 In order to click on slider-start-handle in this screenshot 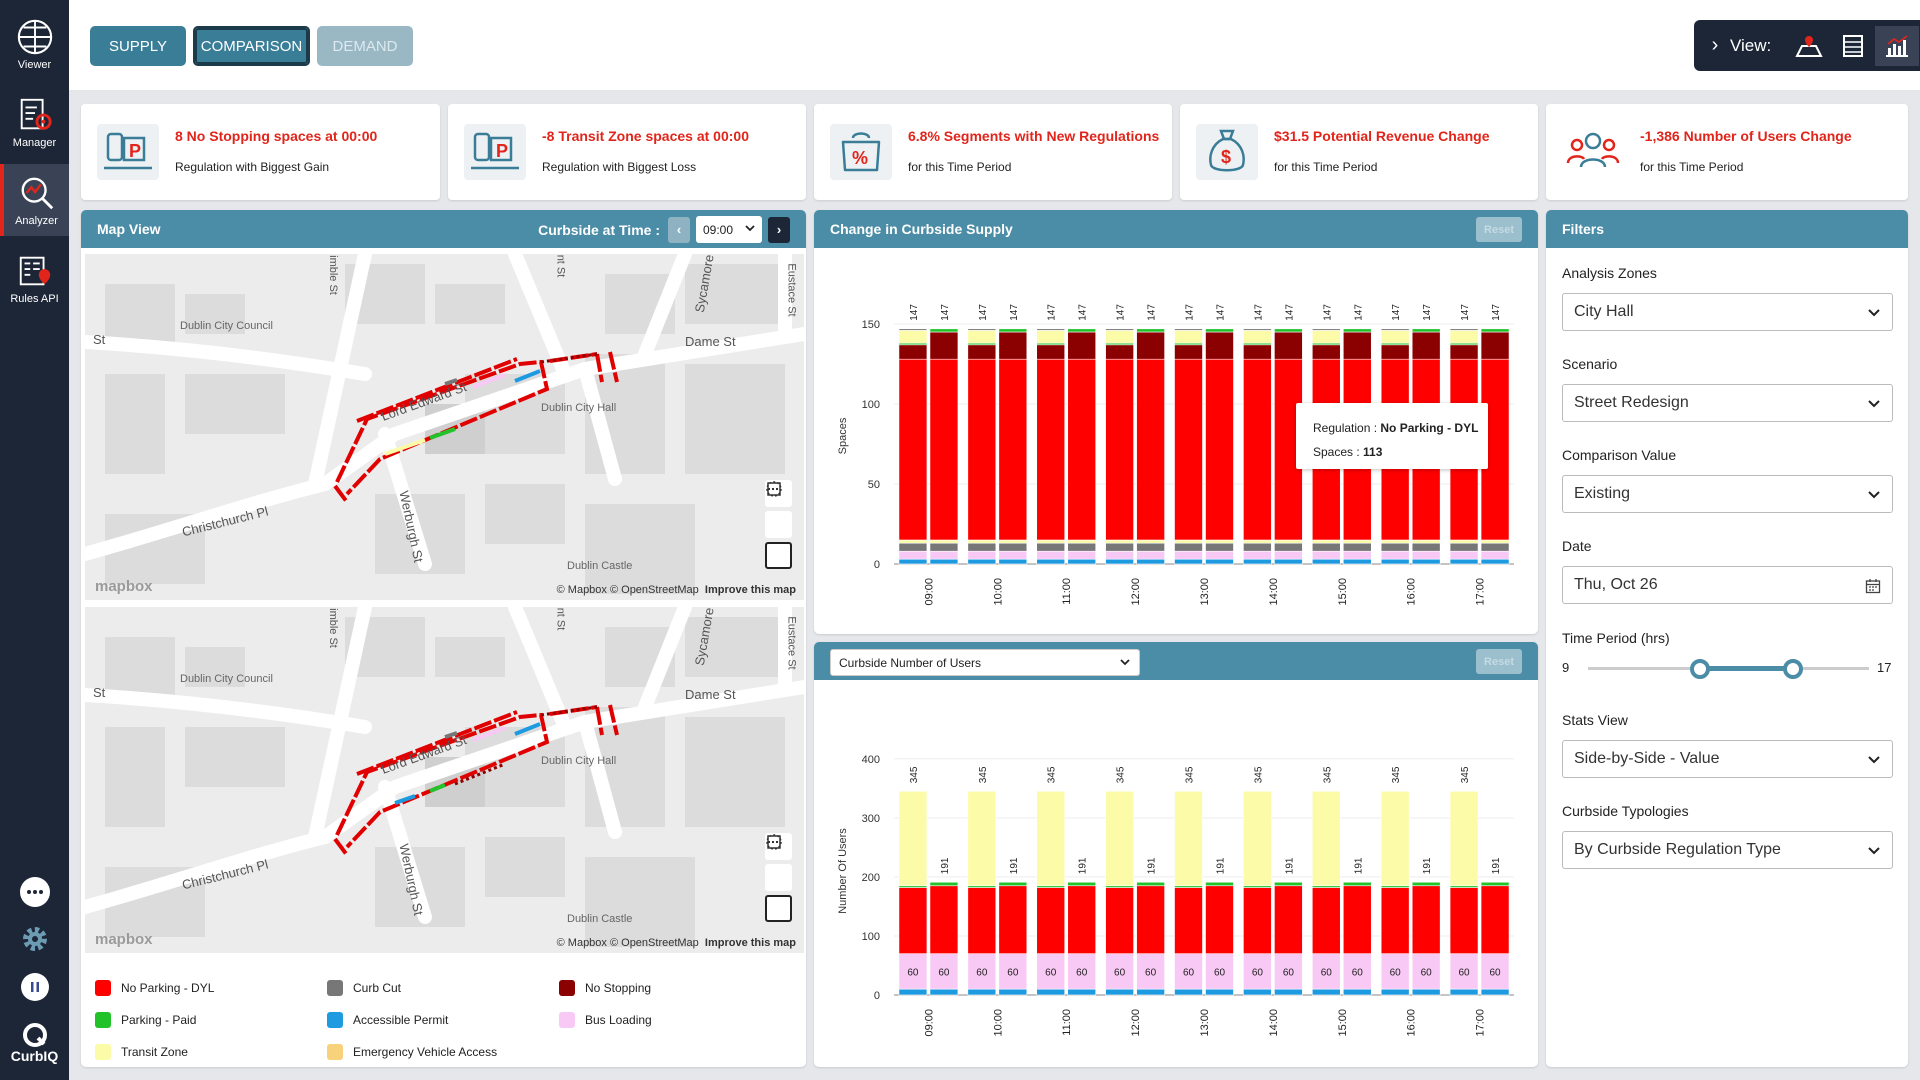, I will do `click(1700, 669)`.